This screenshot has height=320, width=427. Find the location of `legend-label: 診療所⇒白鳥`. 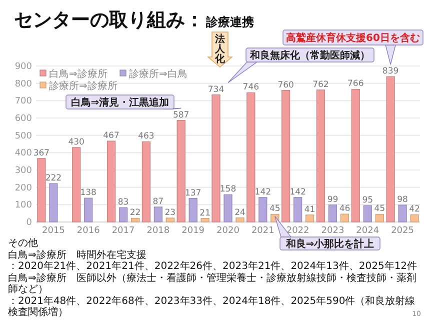

legend-label: 診療所⇒白鳥 is located at coordinates (158, 74).